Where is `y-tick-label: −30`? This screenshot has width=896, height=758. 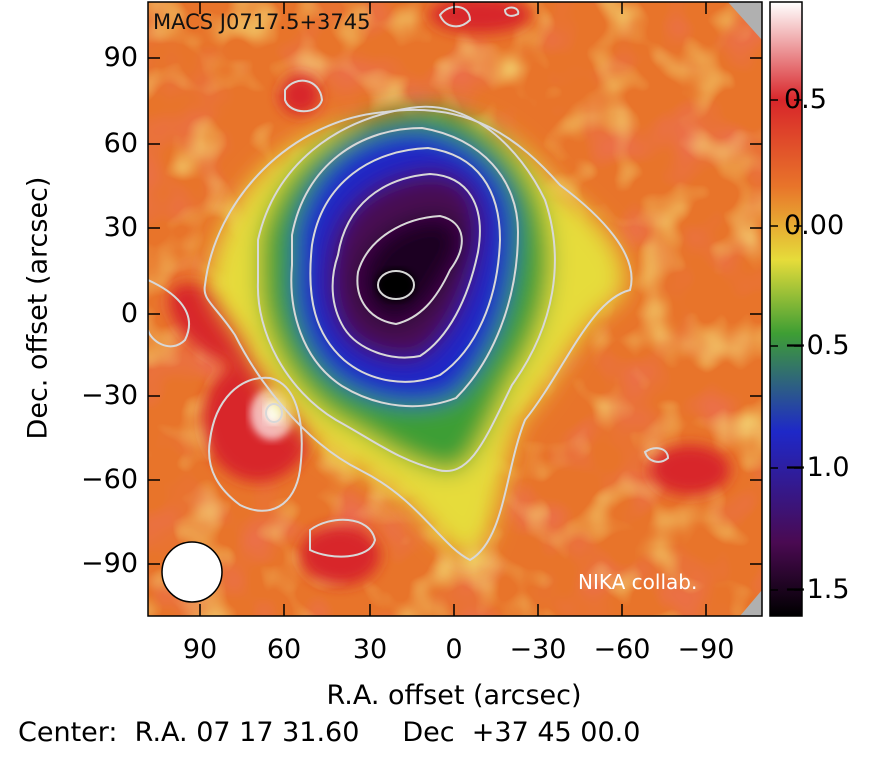
y-tick-label: −30 is located at coordinates (109, 395).